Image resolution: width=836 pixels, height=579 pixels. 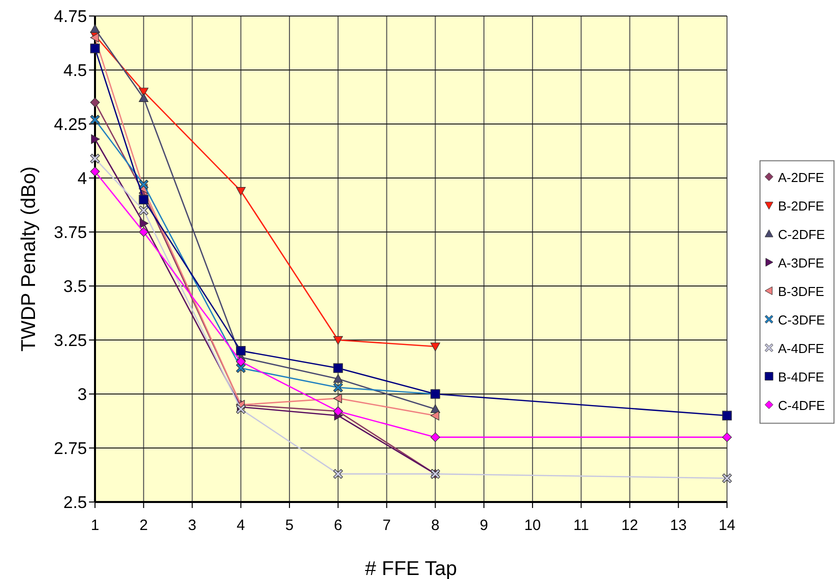 What do you see at coordinates (289, 525) in the screenshot?
I see `x-tick-label: 5` at bounding box center [289, 525].